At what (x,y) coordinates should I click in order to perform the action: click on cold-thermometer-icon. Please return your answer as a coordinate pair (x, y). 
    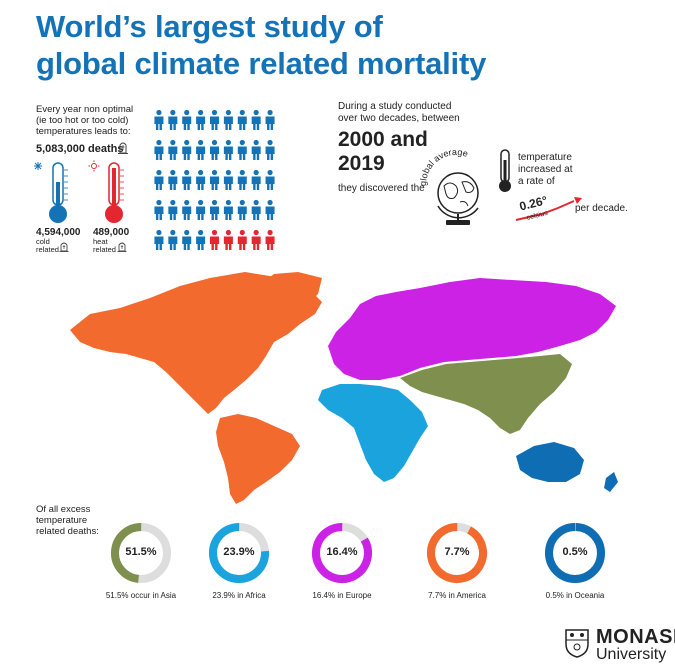
    Looking at the image, I should click on (51, 192).